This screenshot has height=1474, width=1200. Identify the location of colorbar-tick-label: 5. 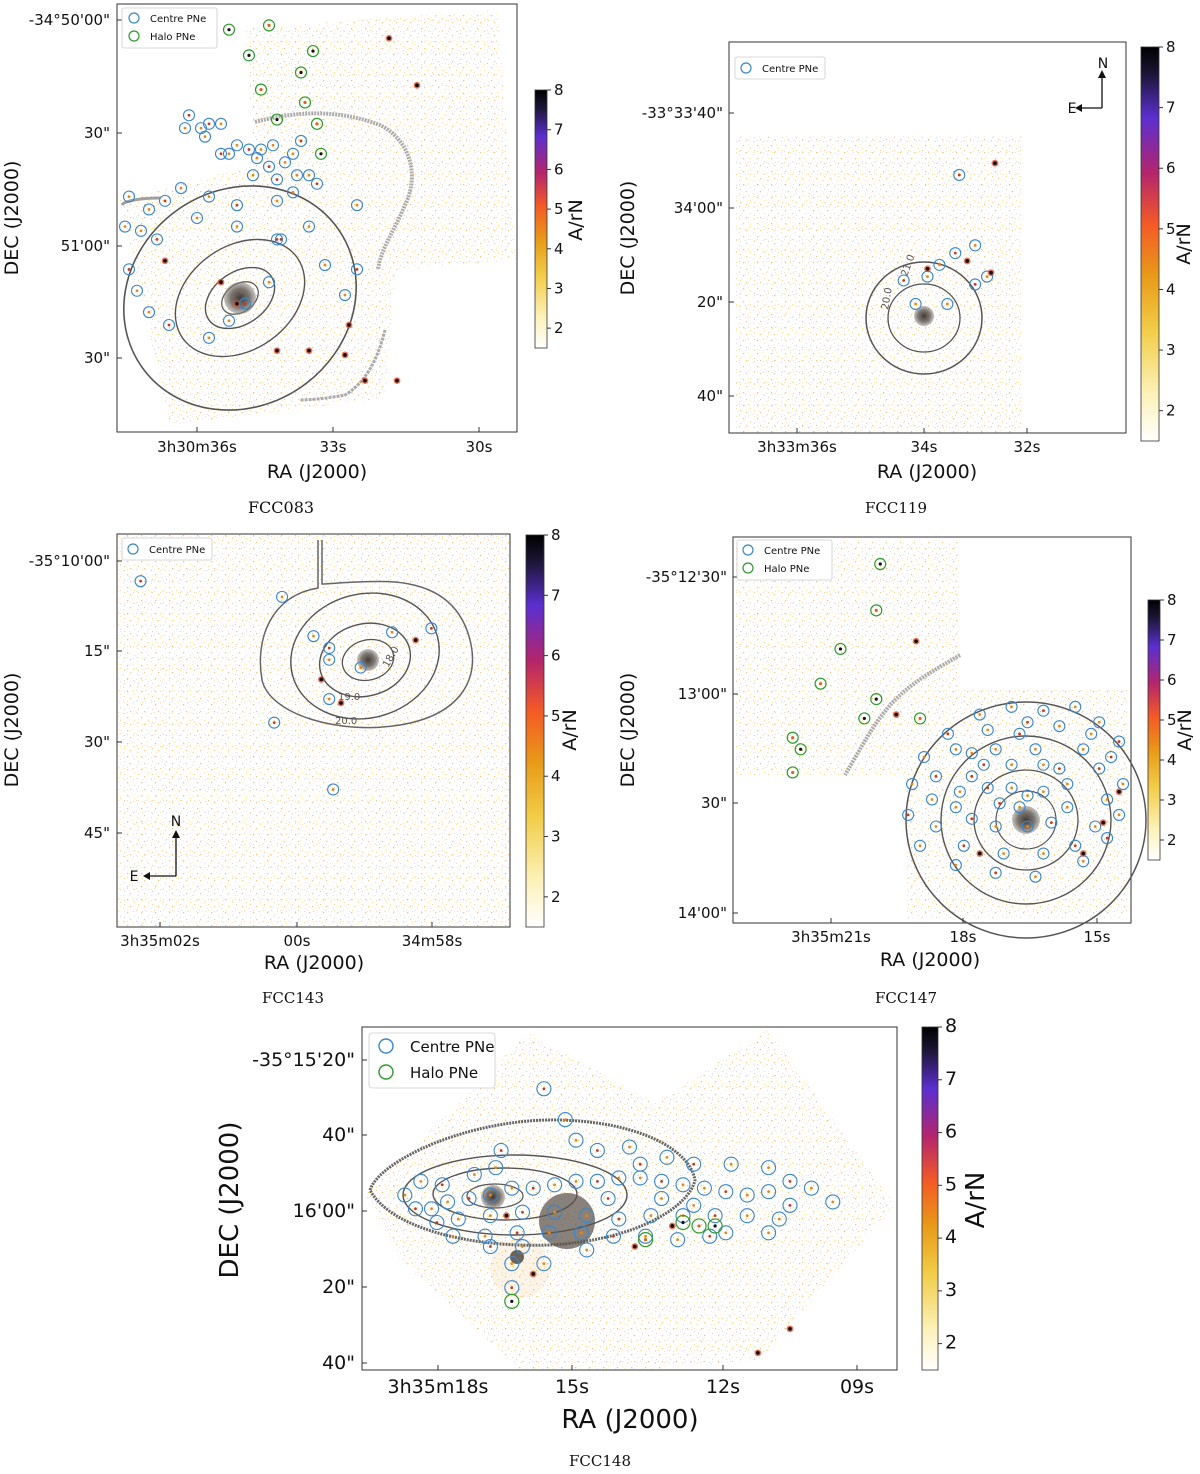
(951, 1184).